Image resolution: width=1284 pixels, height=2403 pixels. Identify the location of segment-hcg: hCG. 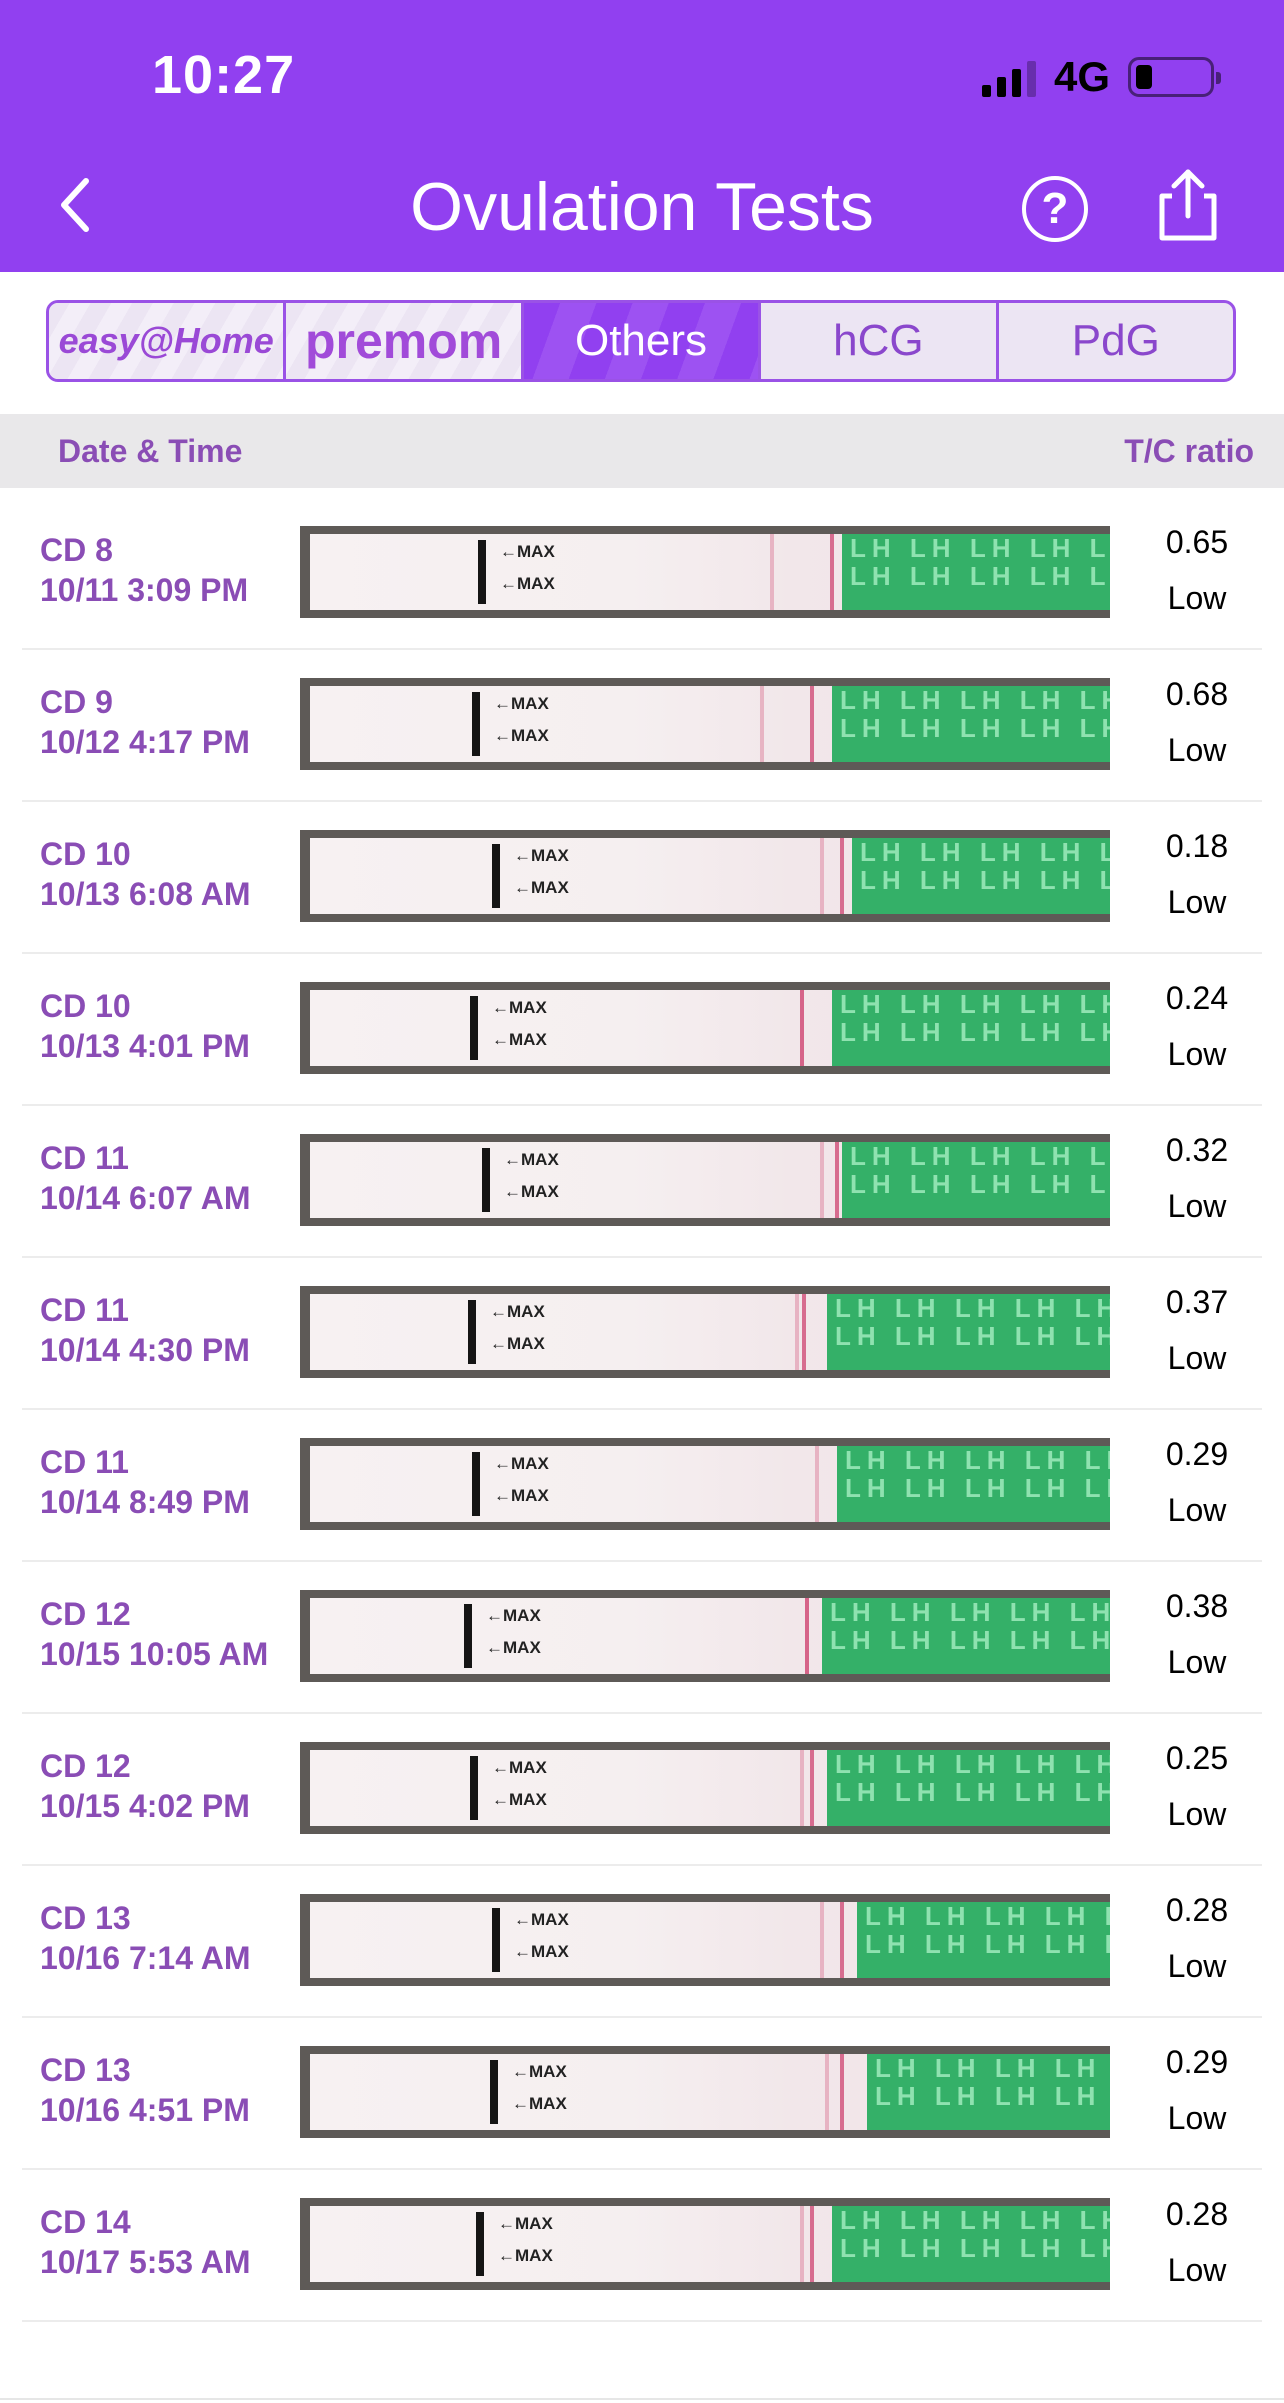
(880, 341).